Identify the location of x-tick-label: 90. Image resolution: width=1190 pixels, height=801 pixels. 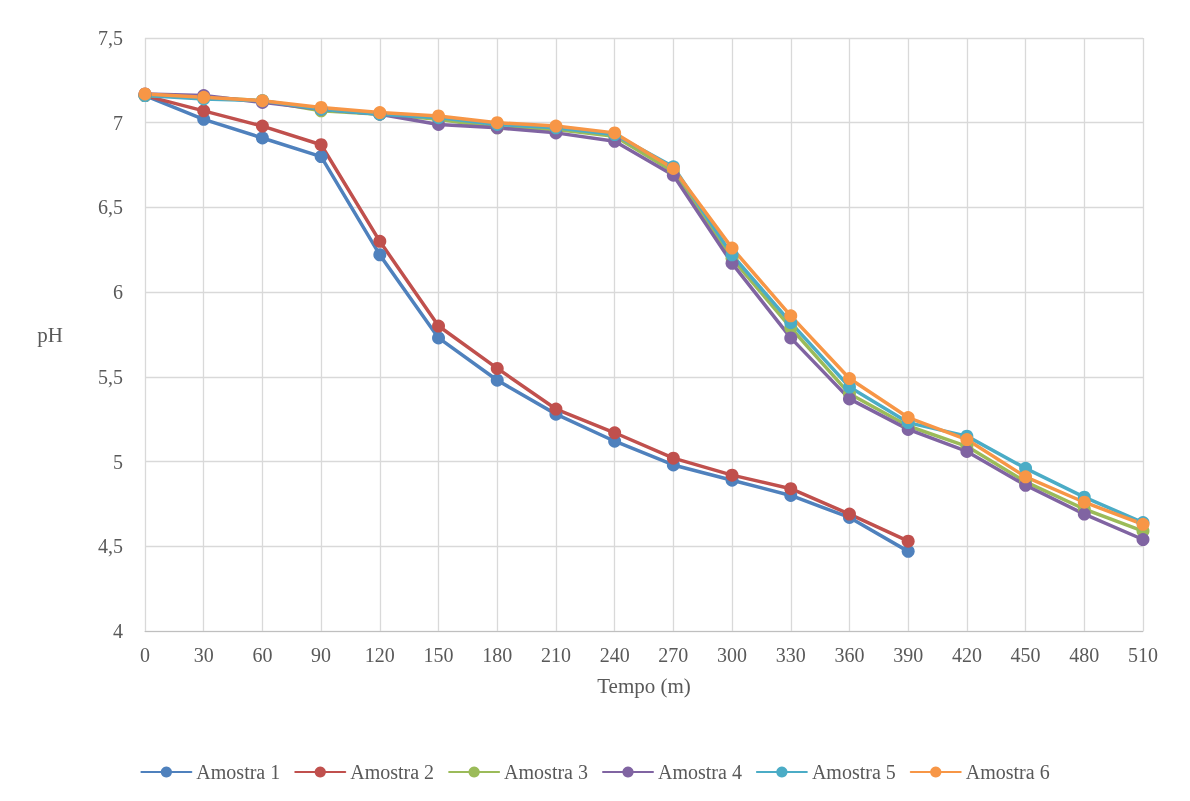
(321, 655).